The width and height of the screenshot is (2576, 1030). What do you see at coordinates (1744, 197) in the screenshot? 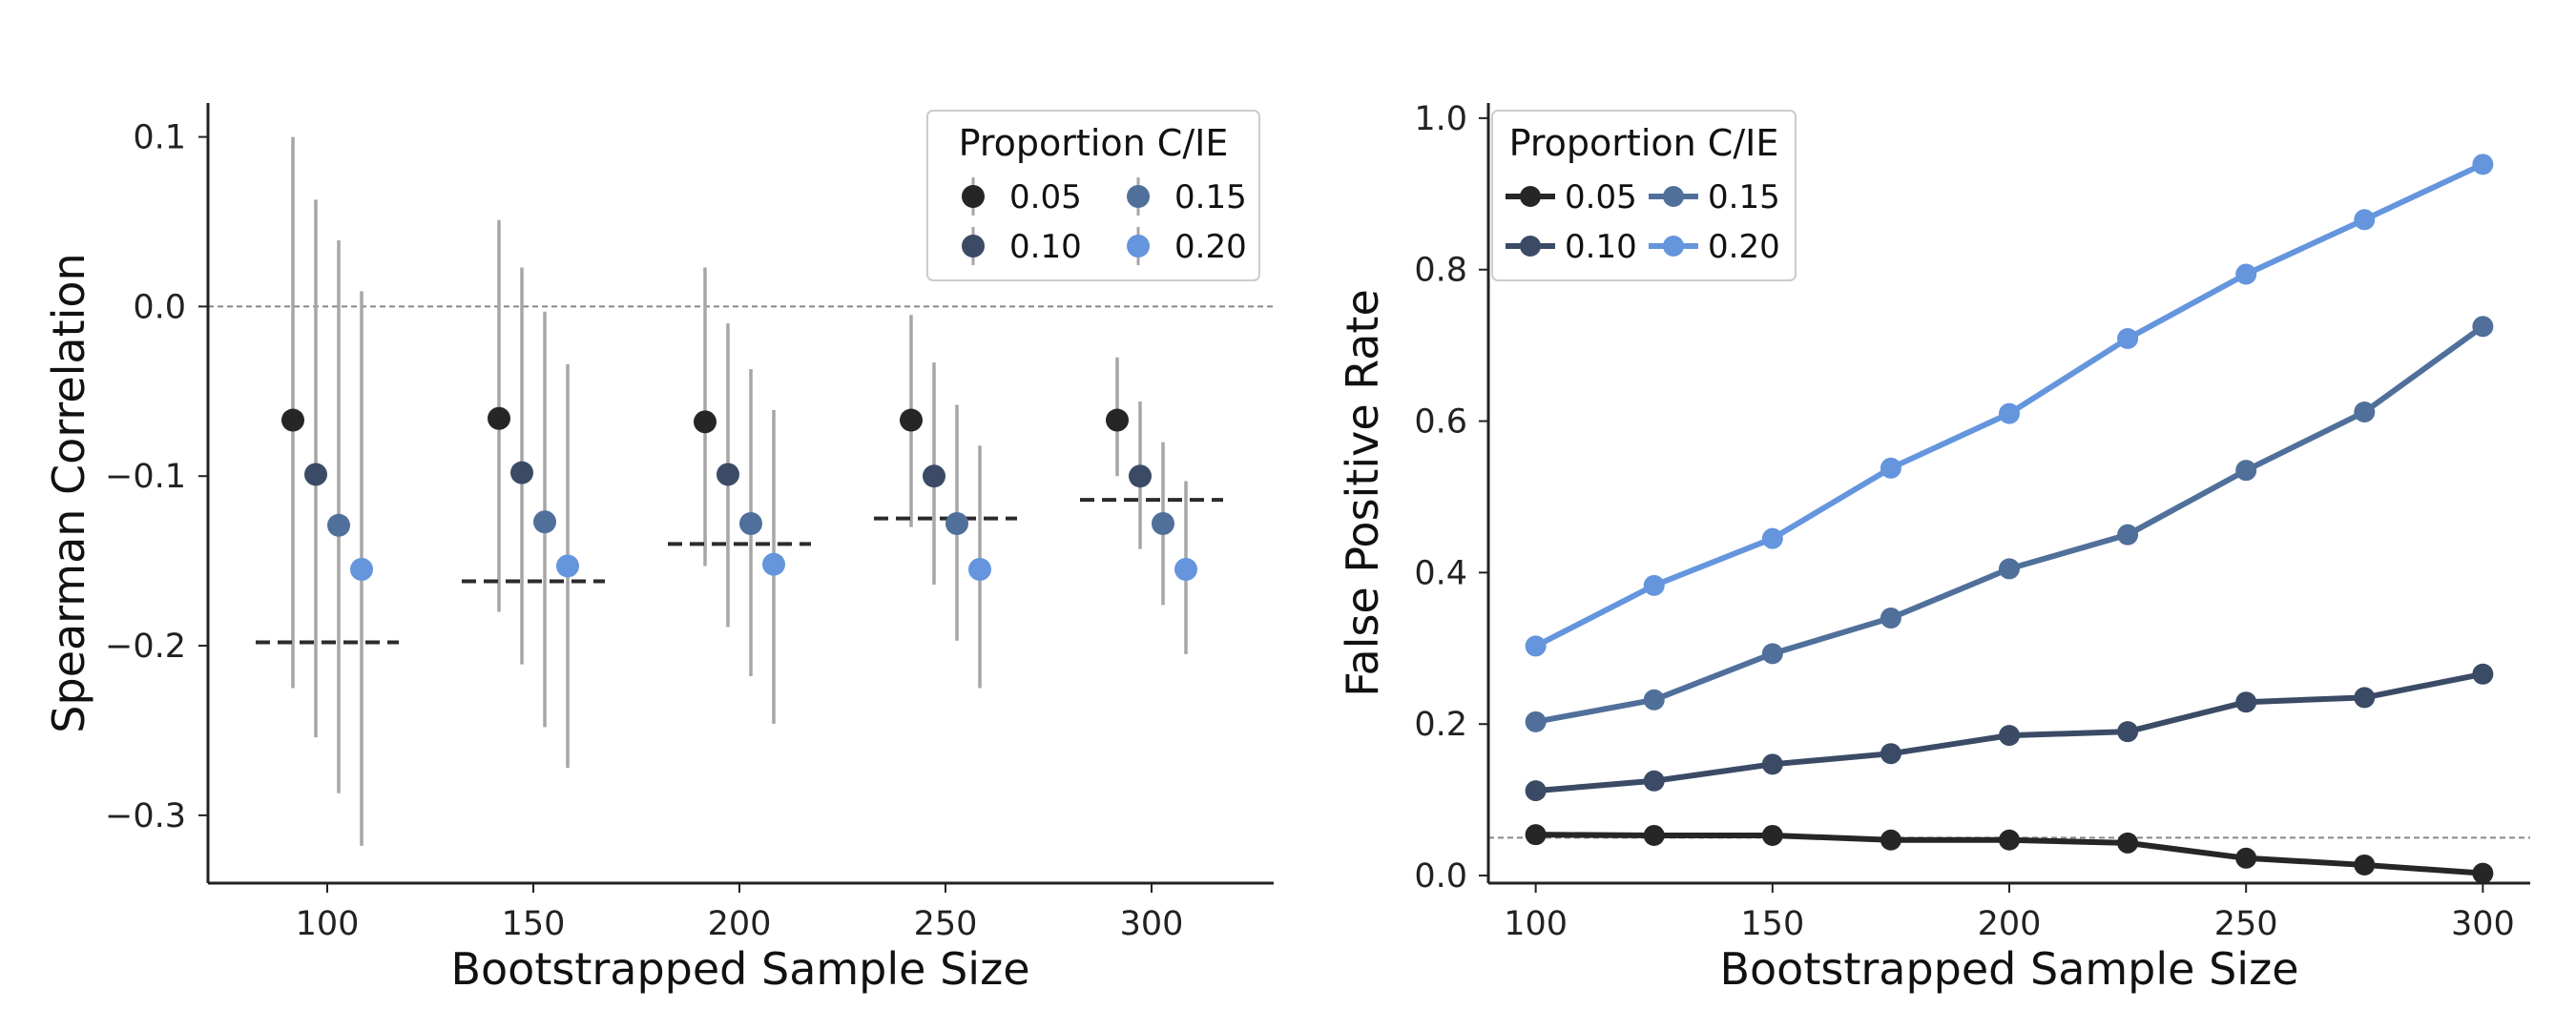
I see `right-legend-label-0-15: 0.15` at bounding box center [1744, 197].